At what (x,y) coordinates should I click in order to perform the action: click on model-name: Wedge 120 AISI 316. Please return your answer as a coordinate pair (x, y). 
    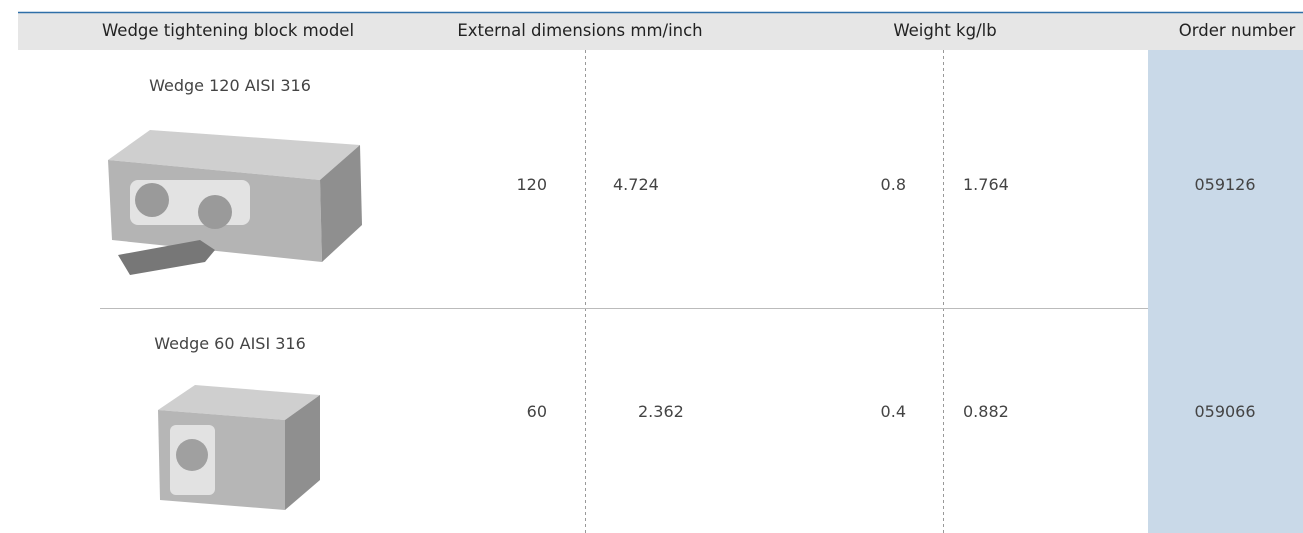
    Looking at the image, I should click on (230, 85).